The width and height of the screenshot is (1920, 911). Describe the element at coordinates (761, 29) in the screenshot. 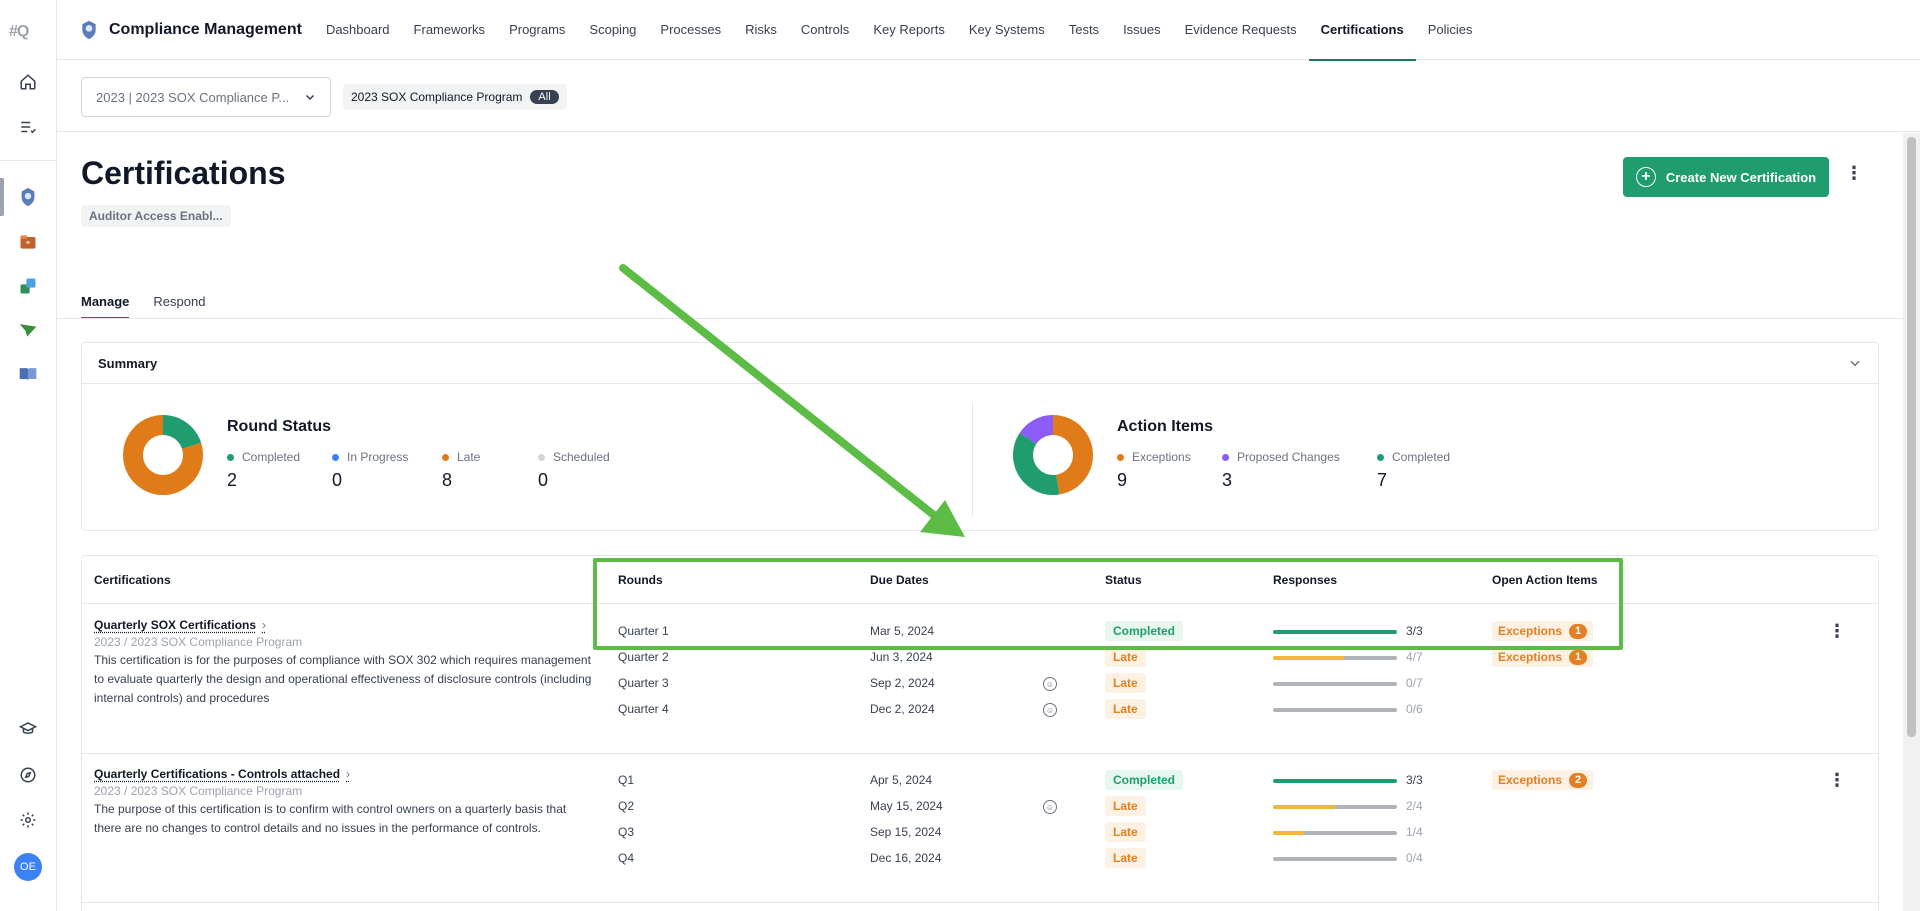

I see `nav-risks: Risks` at that location.